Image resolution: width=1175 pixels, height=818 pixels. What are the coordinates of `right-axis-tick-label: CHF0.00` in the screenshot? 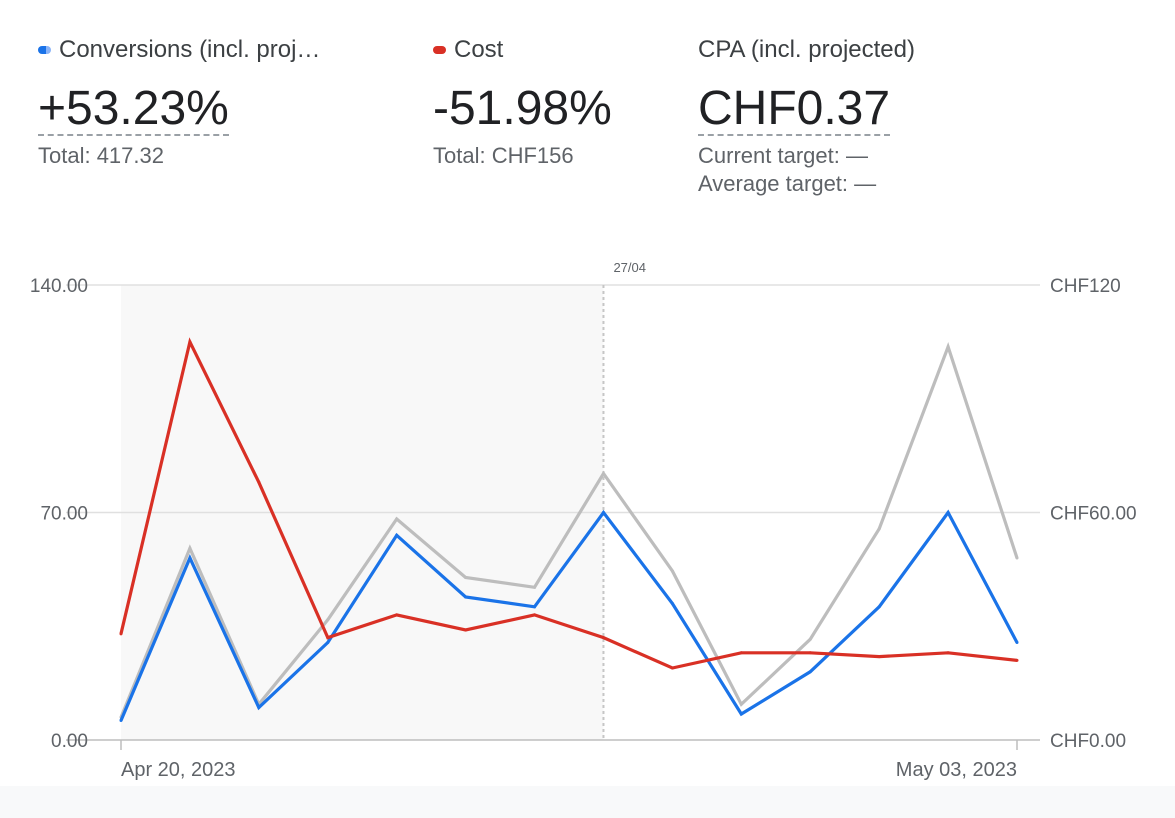 It's located at (1088, 741).